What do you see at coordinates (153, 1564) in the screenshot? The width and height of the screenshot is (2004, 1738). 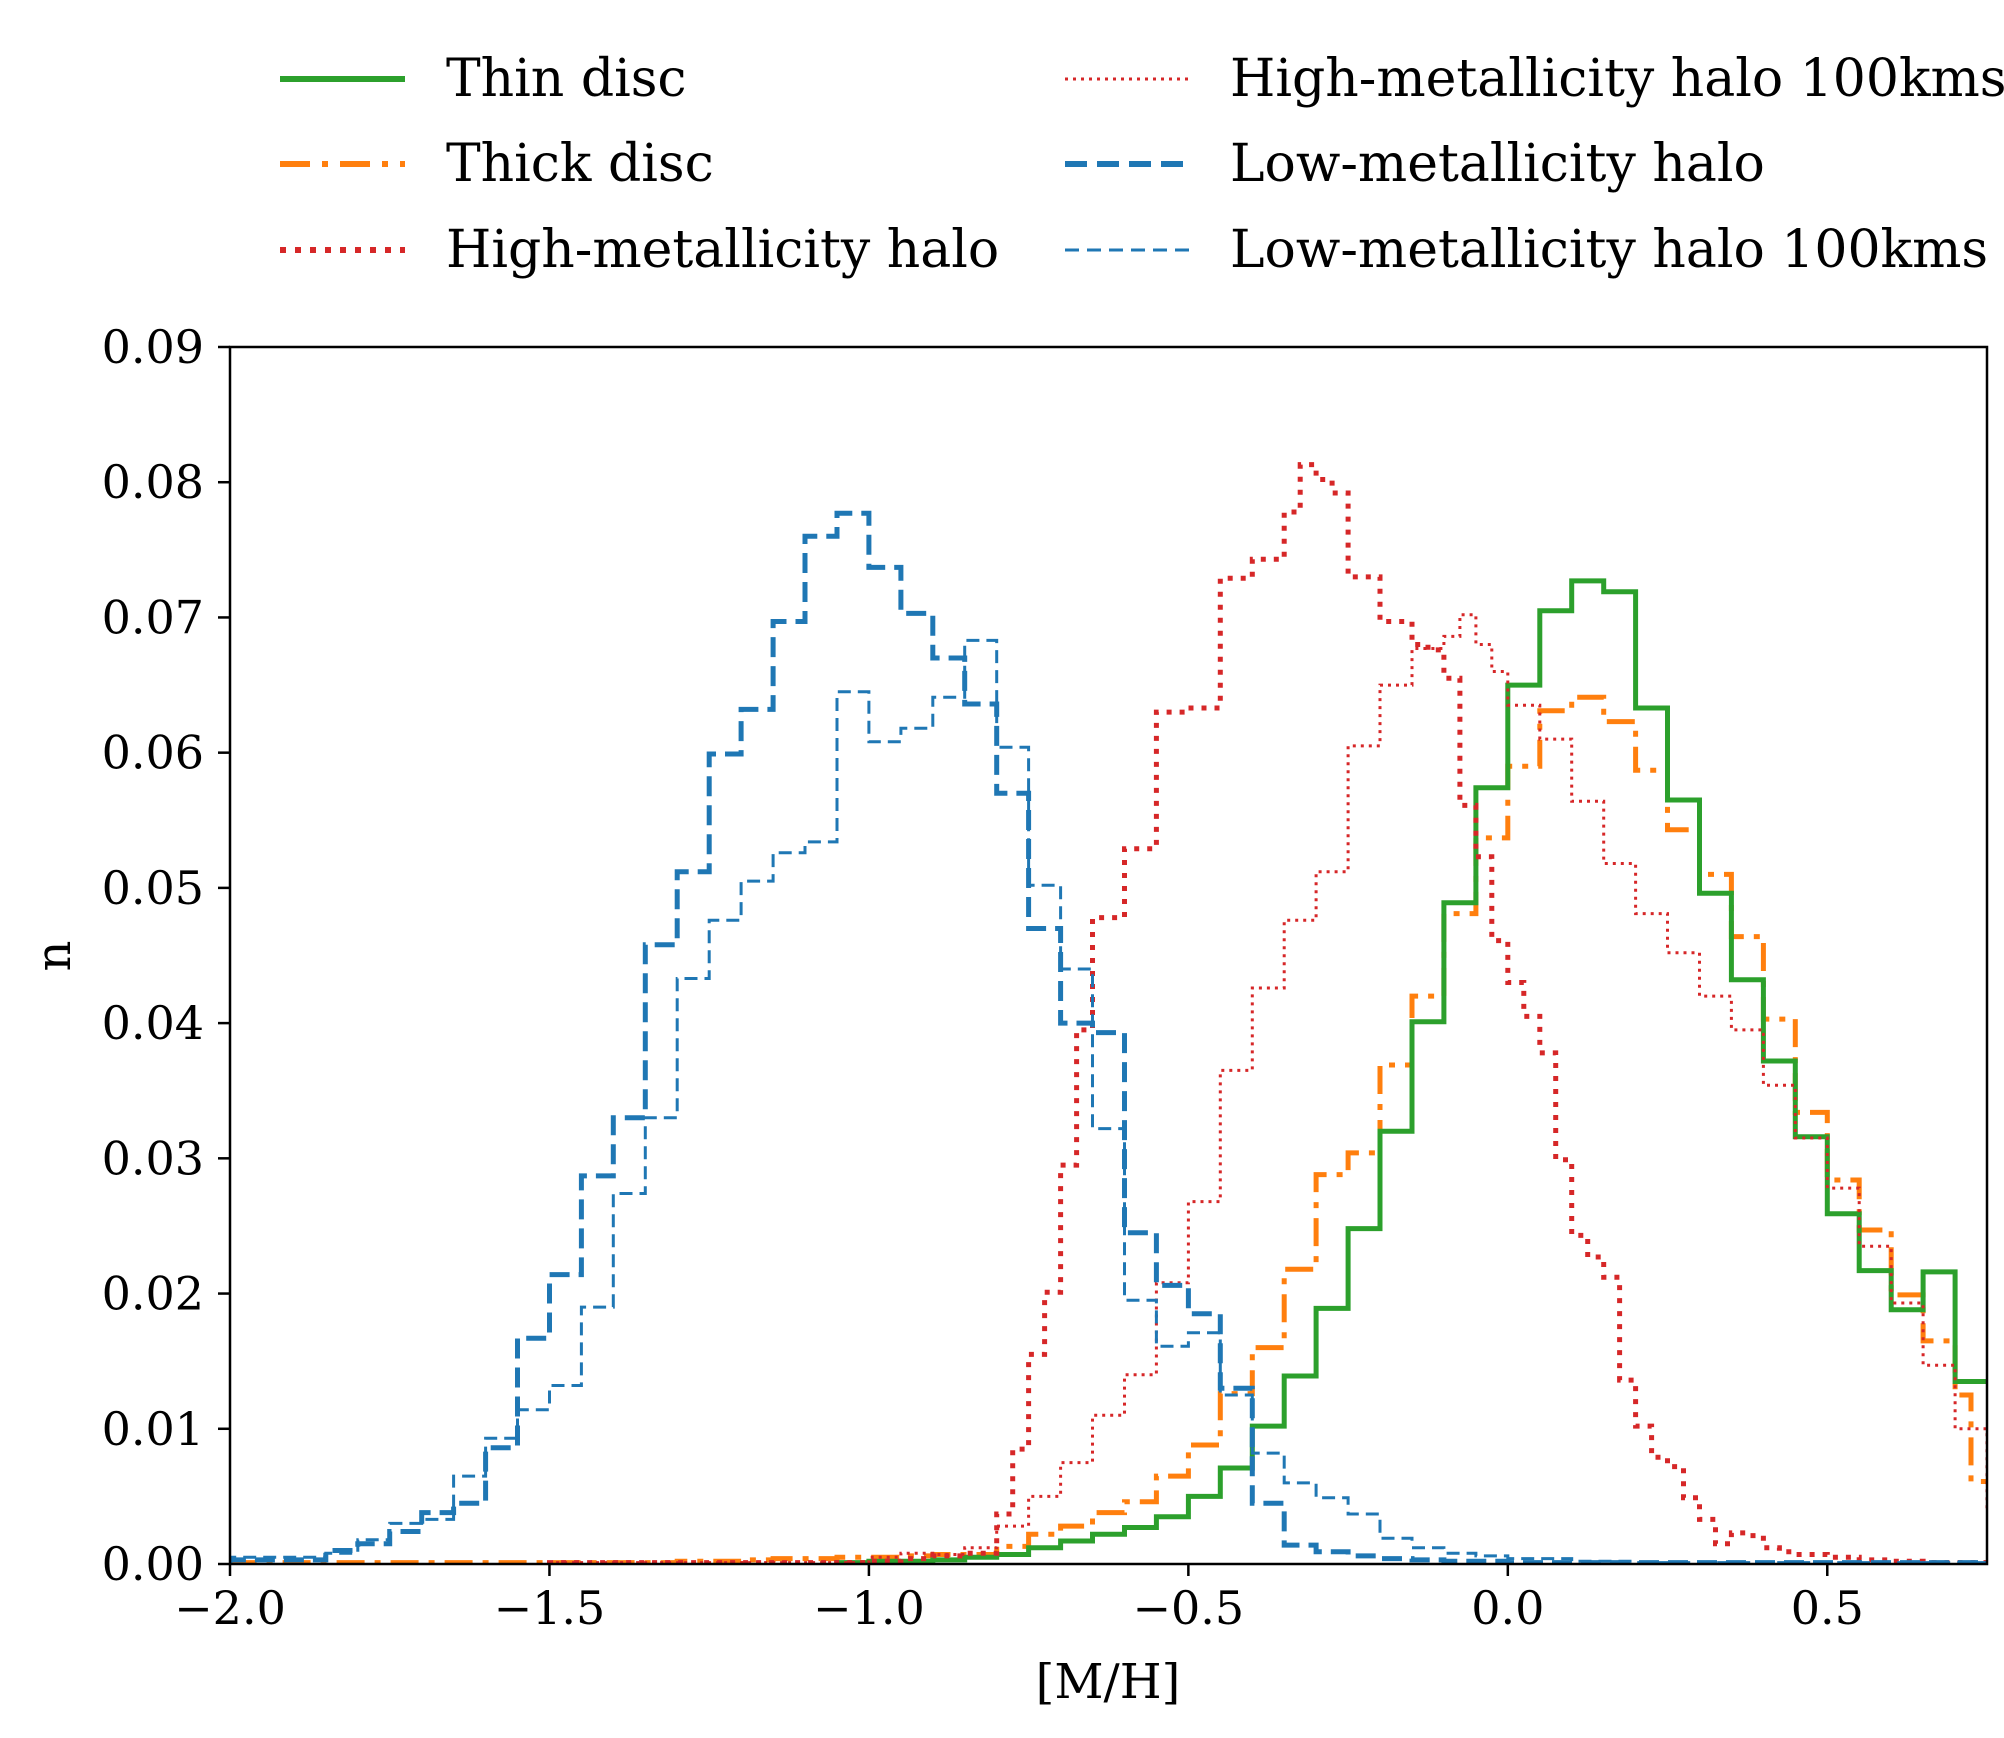 I see `y-tick-label: 0.00` at bounding box center [153, 1564].